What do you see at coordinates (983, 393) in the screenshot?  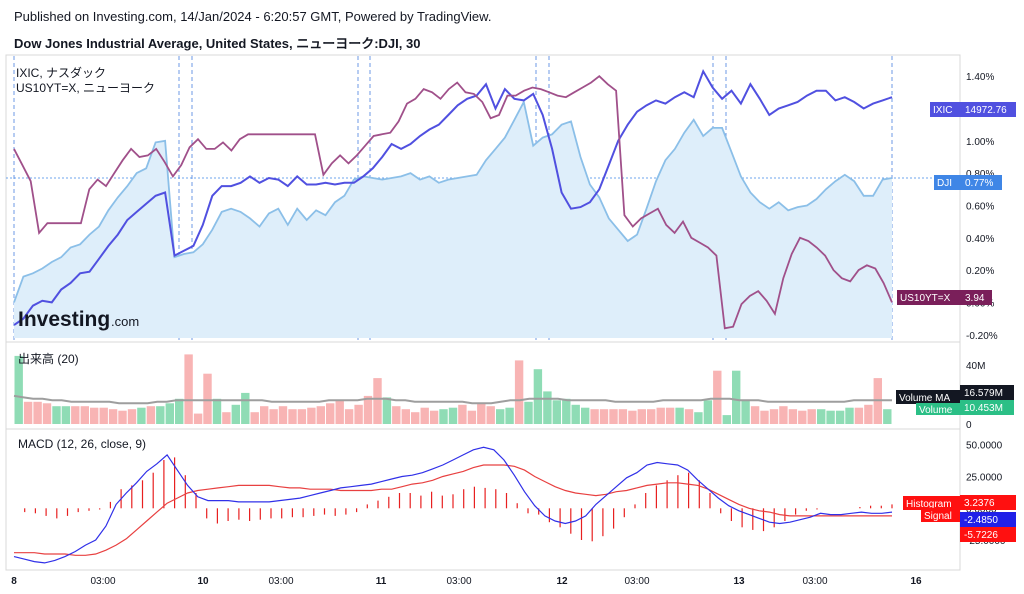 I see `badge-volume-ma-value: 16.579M` at bounding box center [983, 393].